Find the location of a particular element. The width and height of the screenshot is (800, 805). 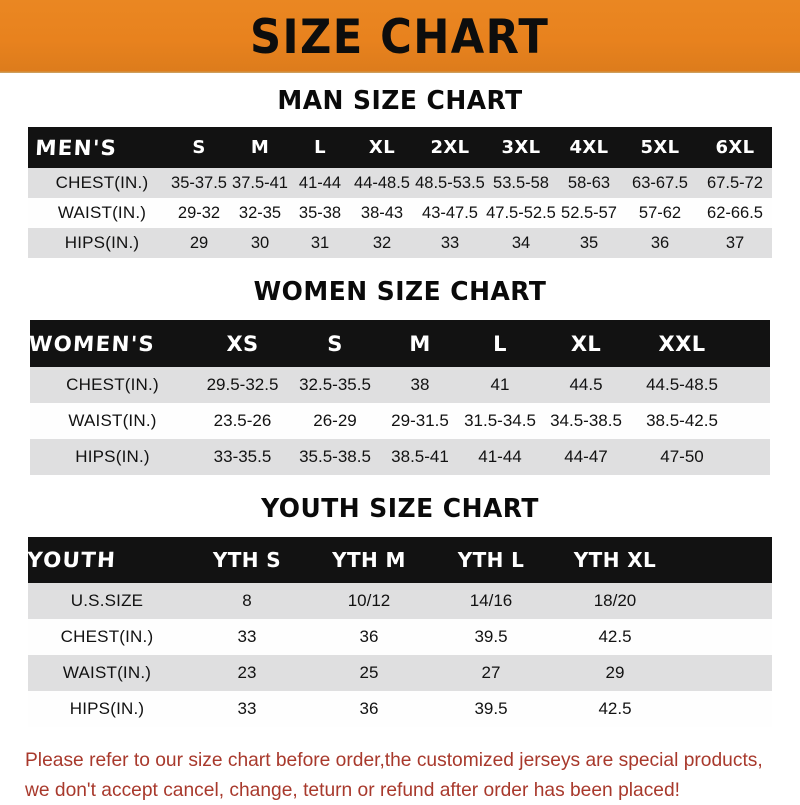

man-col-header-2xl: 2XL is located at coordinates (450, 147).